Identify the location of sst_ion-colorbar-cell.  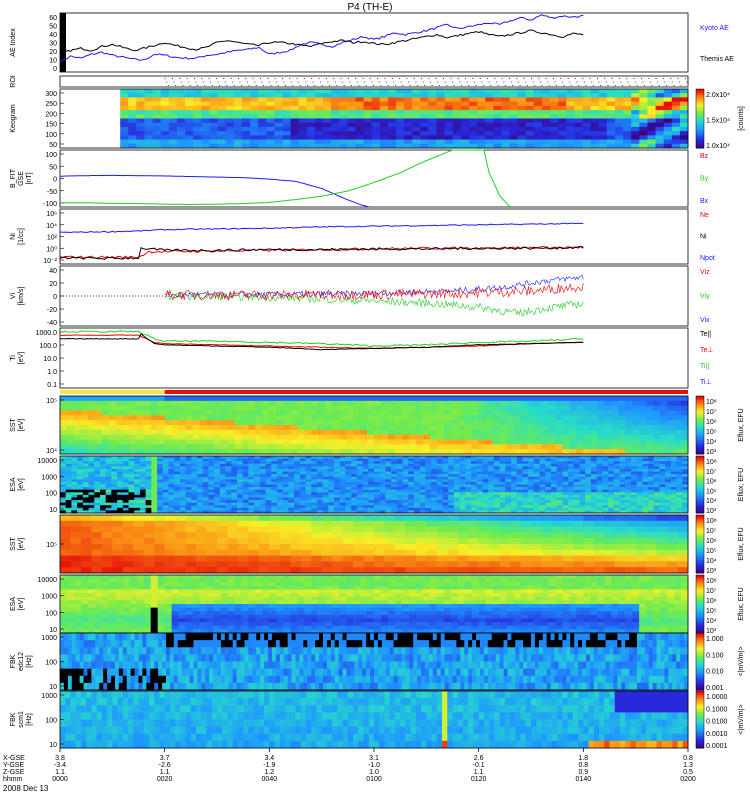
(700, 430).